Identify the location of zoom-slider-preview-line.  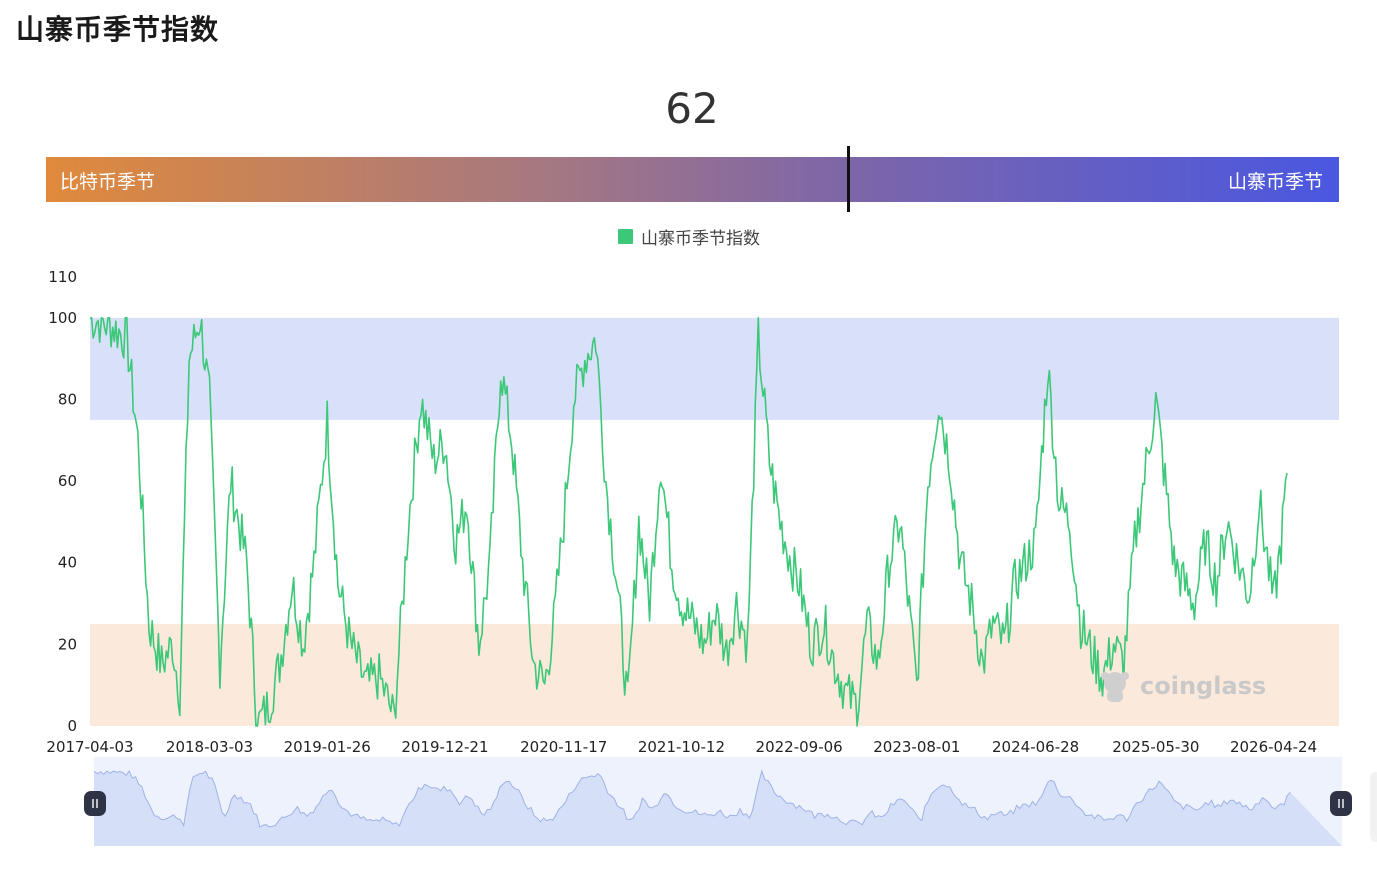
(692, 798).